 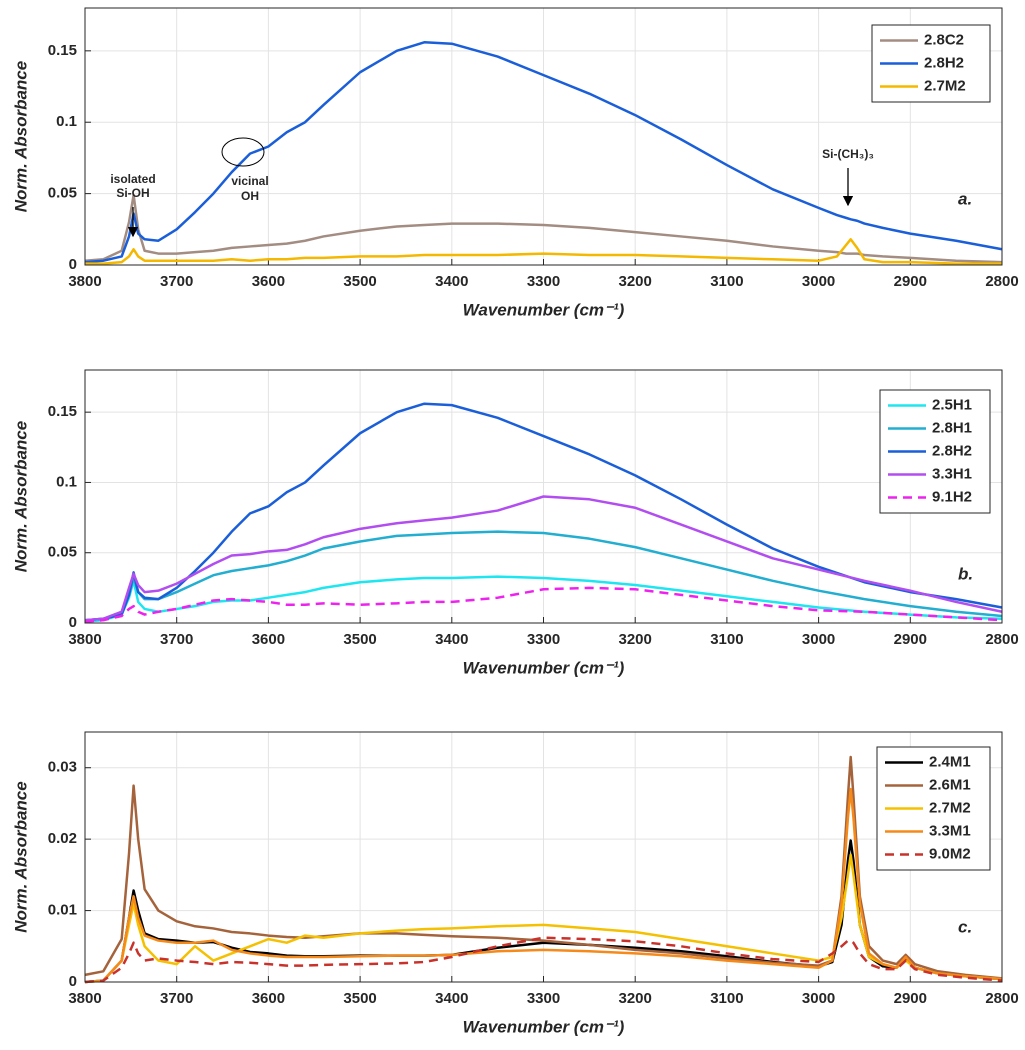 I want to click on annotation: vicinal, so click(x=249, y=181).